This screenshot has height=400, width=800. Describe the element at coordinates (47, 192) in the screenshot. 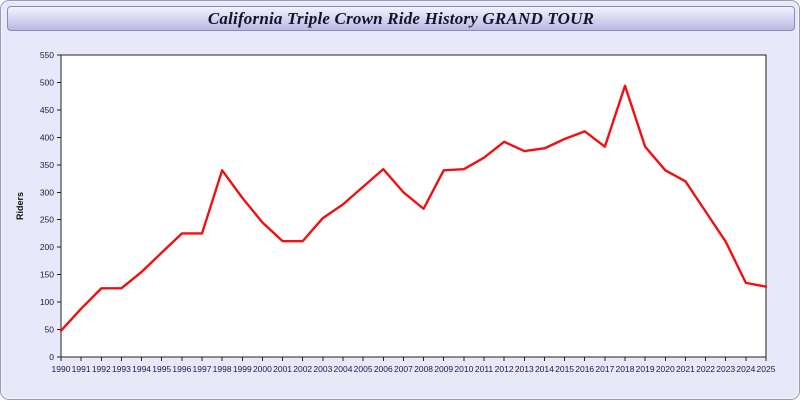

I see `y-tick-label: 300` at that location.